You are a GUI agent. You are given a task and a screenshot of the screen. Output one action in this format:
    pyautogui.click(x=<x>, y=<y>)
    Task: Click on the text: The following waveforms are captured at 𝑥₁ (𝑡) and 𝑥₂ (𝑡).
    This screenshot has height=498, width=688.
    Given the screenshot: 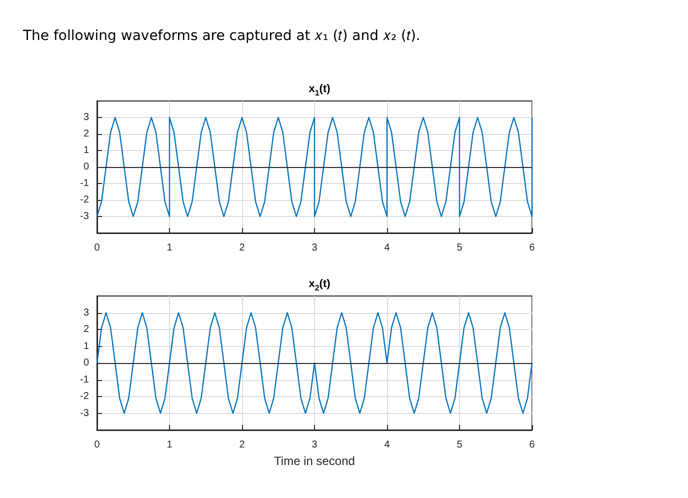 What is the action you would take?
    pyautogui.click(x=221, y=36)
    